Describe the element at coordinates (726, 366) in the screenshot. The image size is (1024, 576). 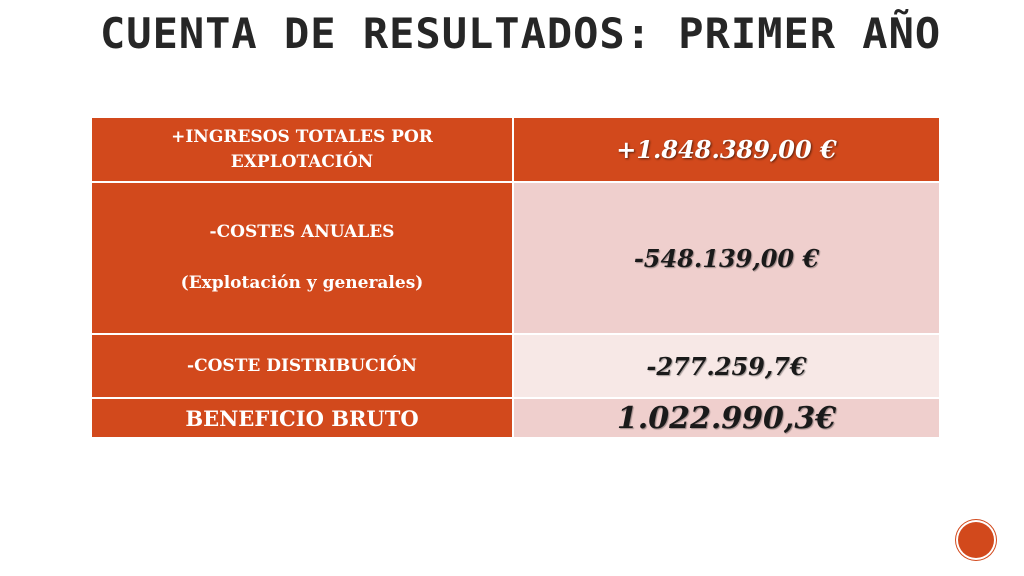
I see `distribucion-value: -277.259,7€` at that location.